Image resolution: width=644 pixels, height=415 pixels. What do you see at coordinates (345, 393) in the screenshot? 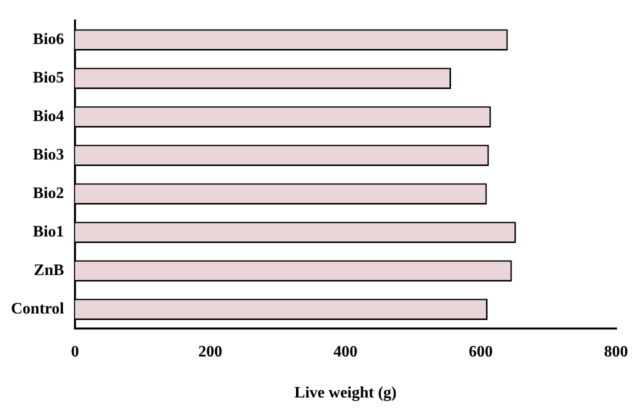
I see `x-axis-title: Live weight (g)` at bounding box center [345, 393].